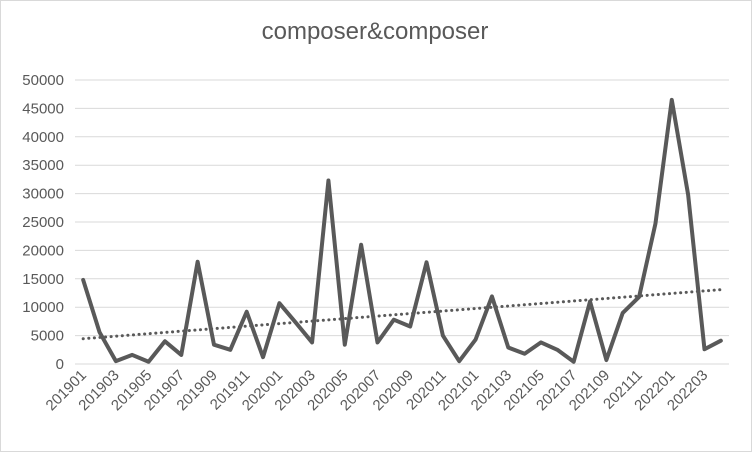 The image size is (752, 452). What do you see at coordinates (47, 336) in the screenshot?
I see `y-tick-label: 5000` at bounding box center [47, 336].